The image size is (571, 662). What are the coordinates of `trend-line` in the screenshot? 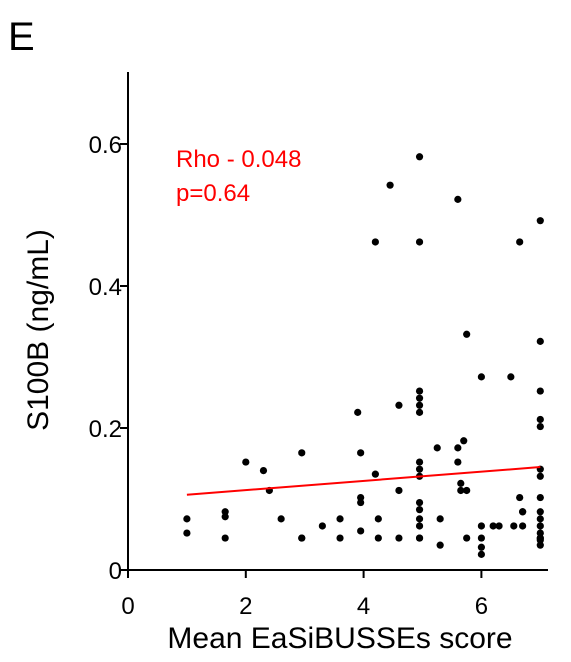 It's located at (363, 481).